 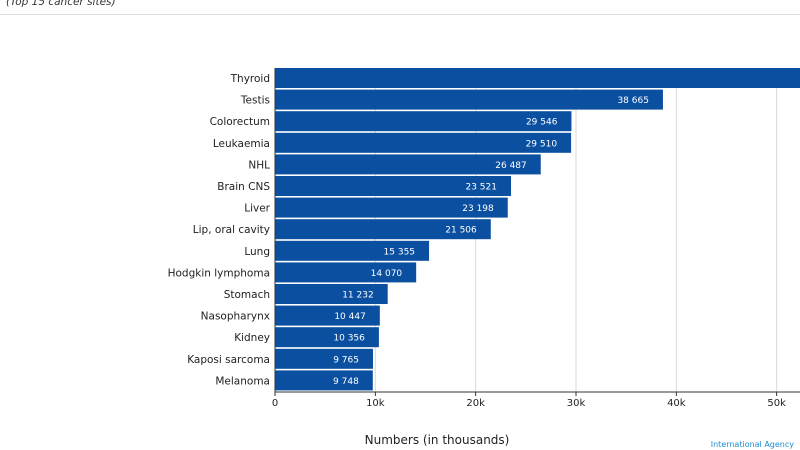 I want to click on x-tick-label: 20k, so click(x=475, y=403).